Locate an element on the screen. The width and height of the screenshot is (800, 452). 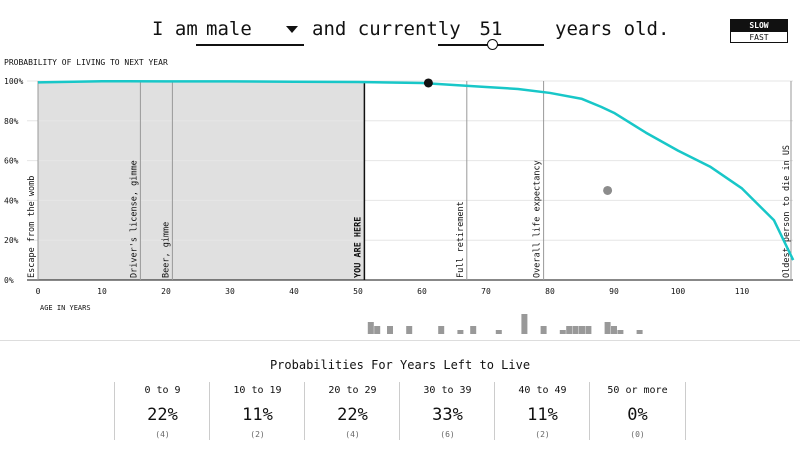
y-tick-label: 80% is located at coordinates (11, 121).